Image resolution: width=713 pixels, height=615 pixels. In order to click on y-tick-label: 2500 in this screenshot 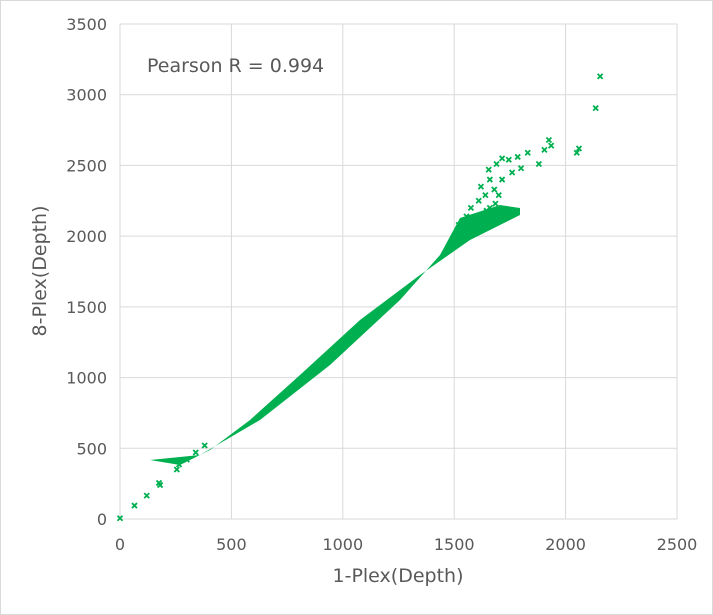, I will do `click(86, 165)`.